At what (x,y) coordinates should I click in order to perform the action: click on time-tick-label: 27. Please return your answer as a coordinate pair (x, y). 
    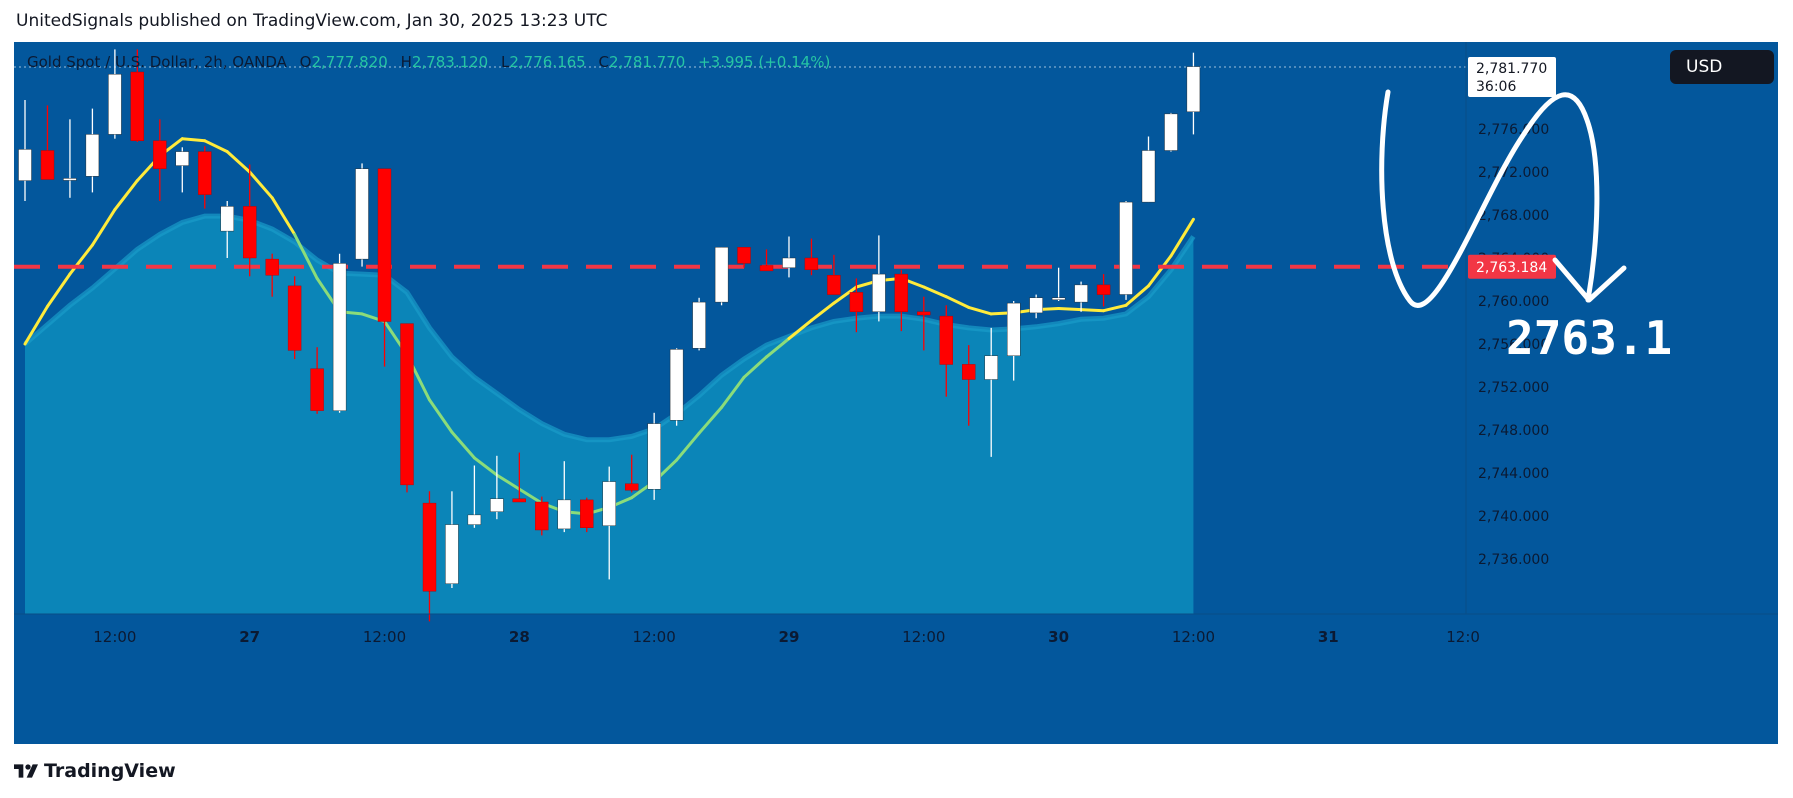
    Looking at the image, I should click on (249, 637).